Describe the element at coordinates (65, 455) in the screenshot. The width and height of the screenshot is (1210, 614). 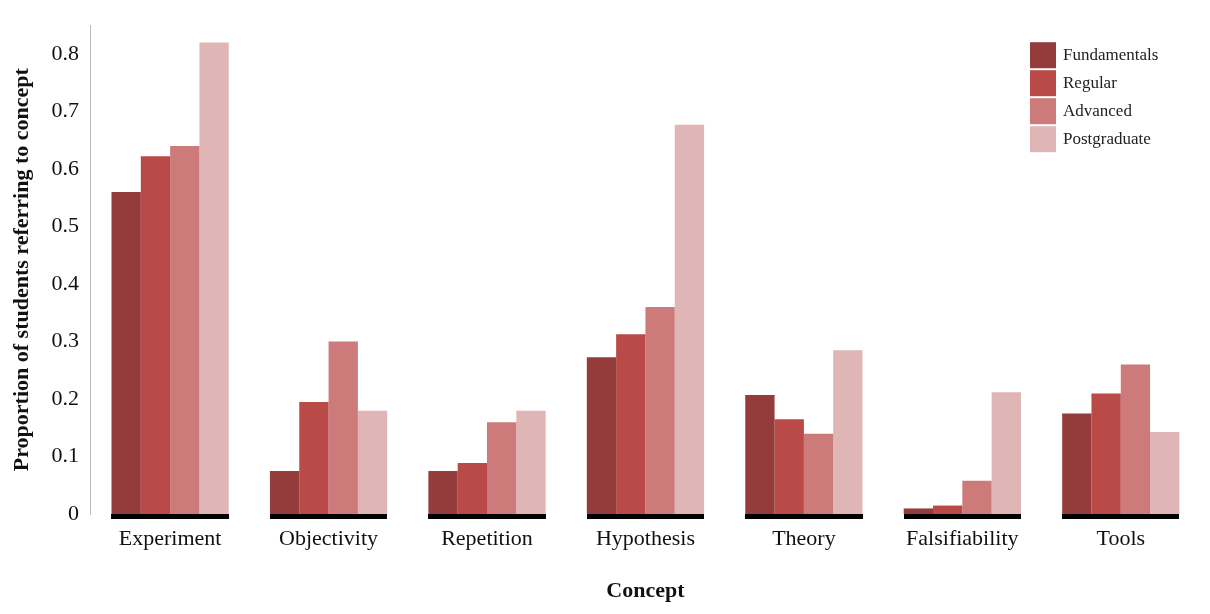
I see `y-tick-label: 0.1` at that location.